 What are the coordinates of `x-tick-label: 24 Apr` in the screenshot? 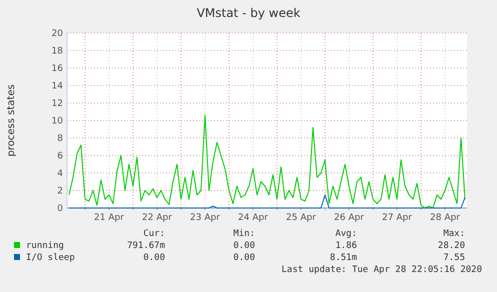 It's located at (253, 218).